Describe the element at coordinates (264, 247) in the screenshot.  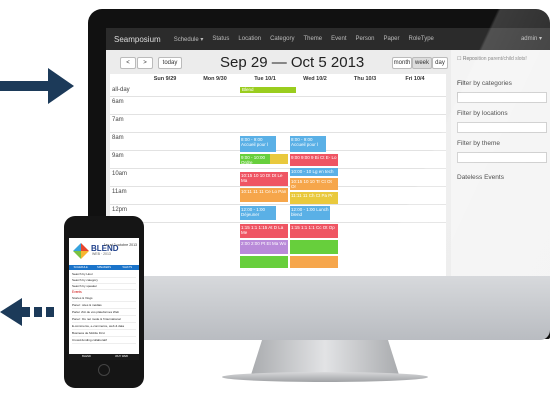
I see `calendar-event: 2:00 2:00 Pt Et Ma Wo` at that location.